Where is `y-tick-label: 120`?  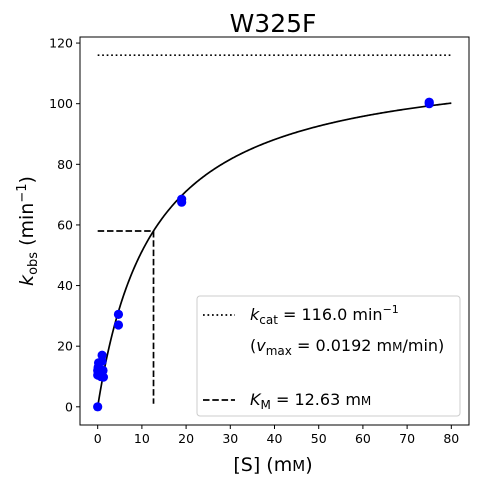
y-tick-label: 120 is located at coordinates (61, 43).